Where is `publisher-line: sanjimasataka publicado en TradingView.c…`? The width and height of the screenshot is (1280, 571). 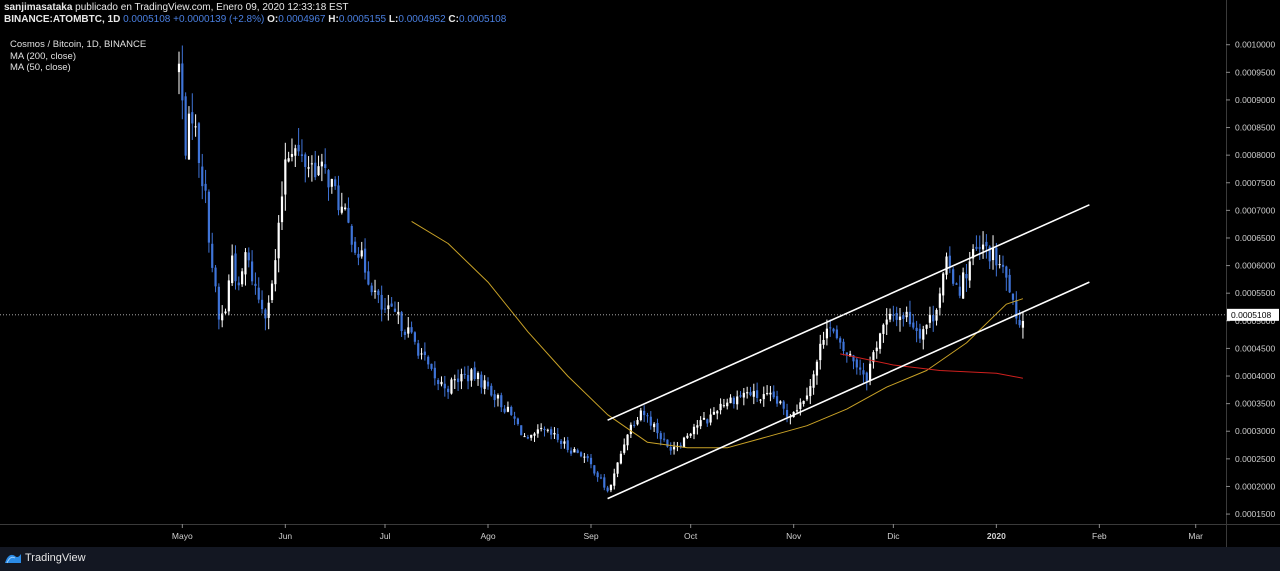
publisher-line: sanjimasataka publicado en TradingView.c… is located at coordinates (255, 8).